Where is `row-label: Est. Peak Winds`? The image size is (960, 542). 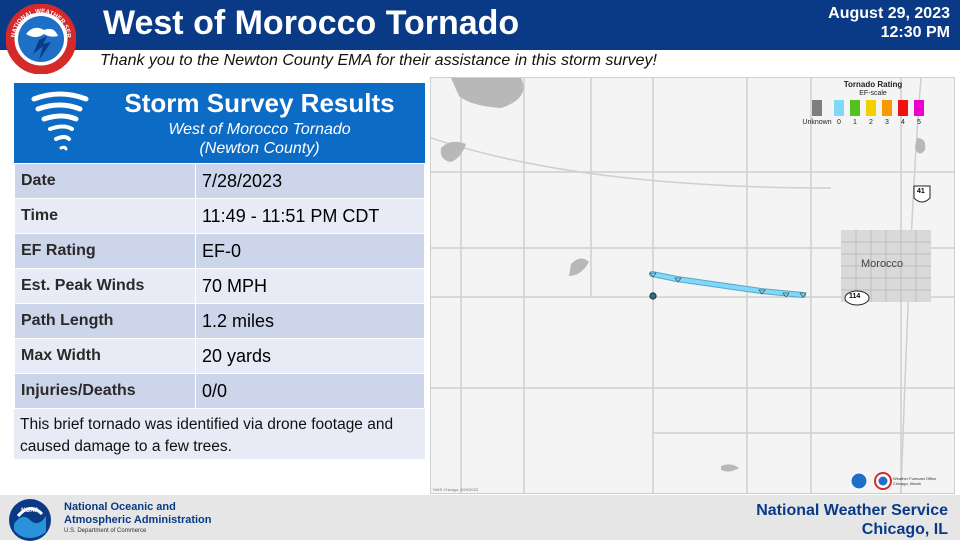
row-label: Est. Peak Winds is located at coordinates (105, 286).